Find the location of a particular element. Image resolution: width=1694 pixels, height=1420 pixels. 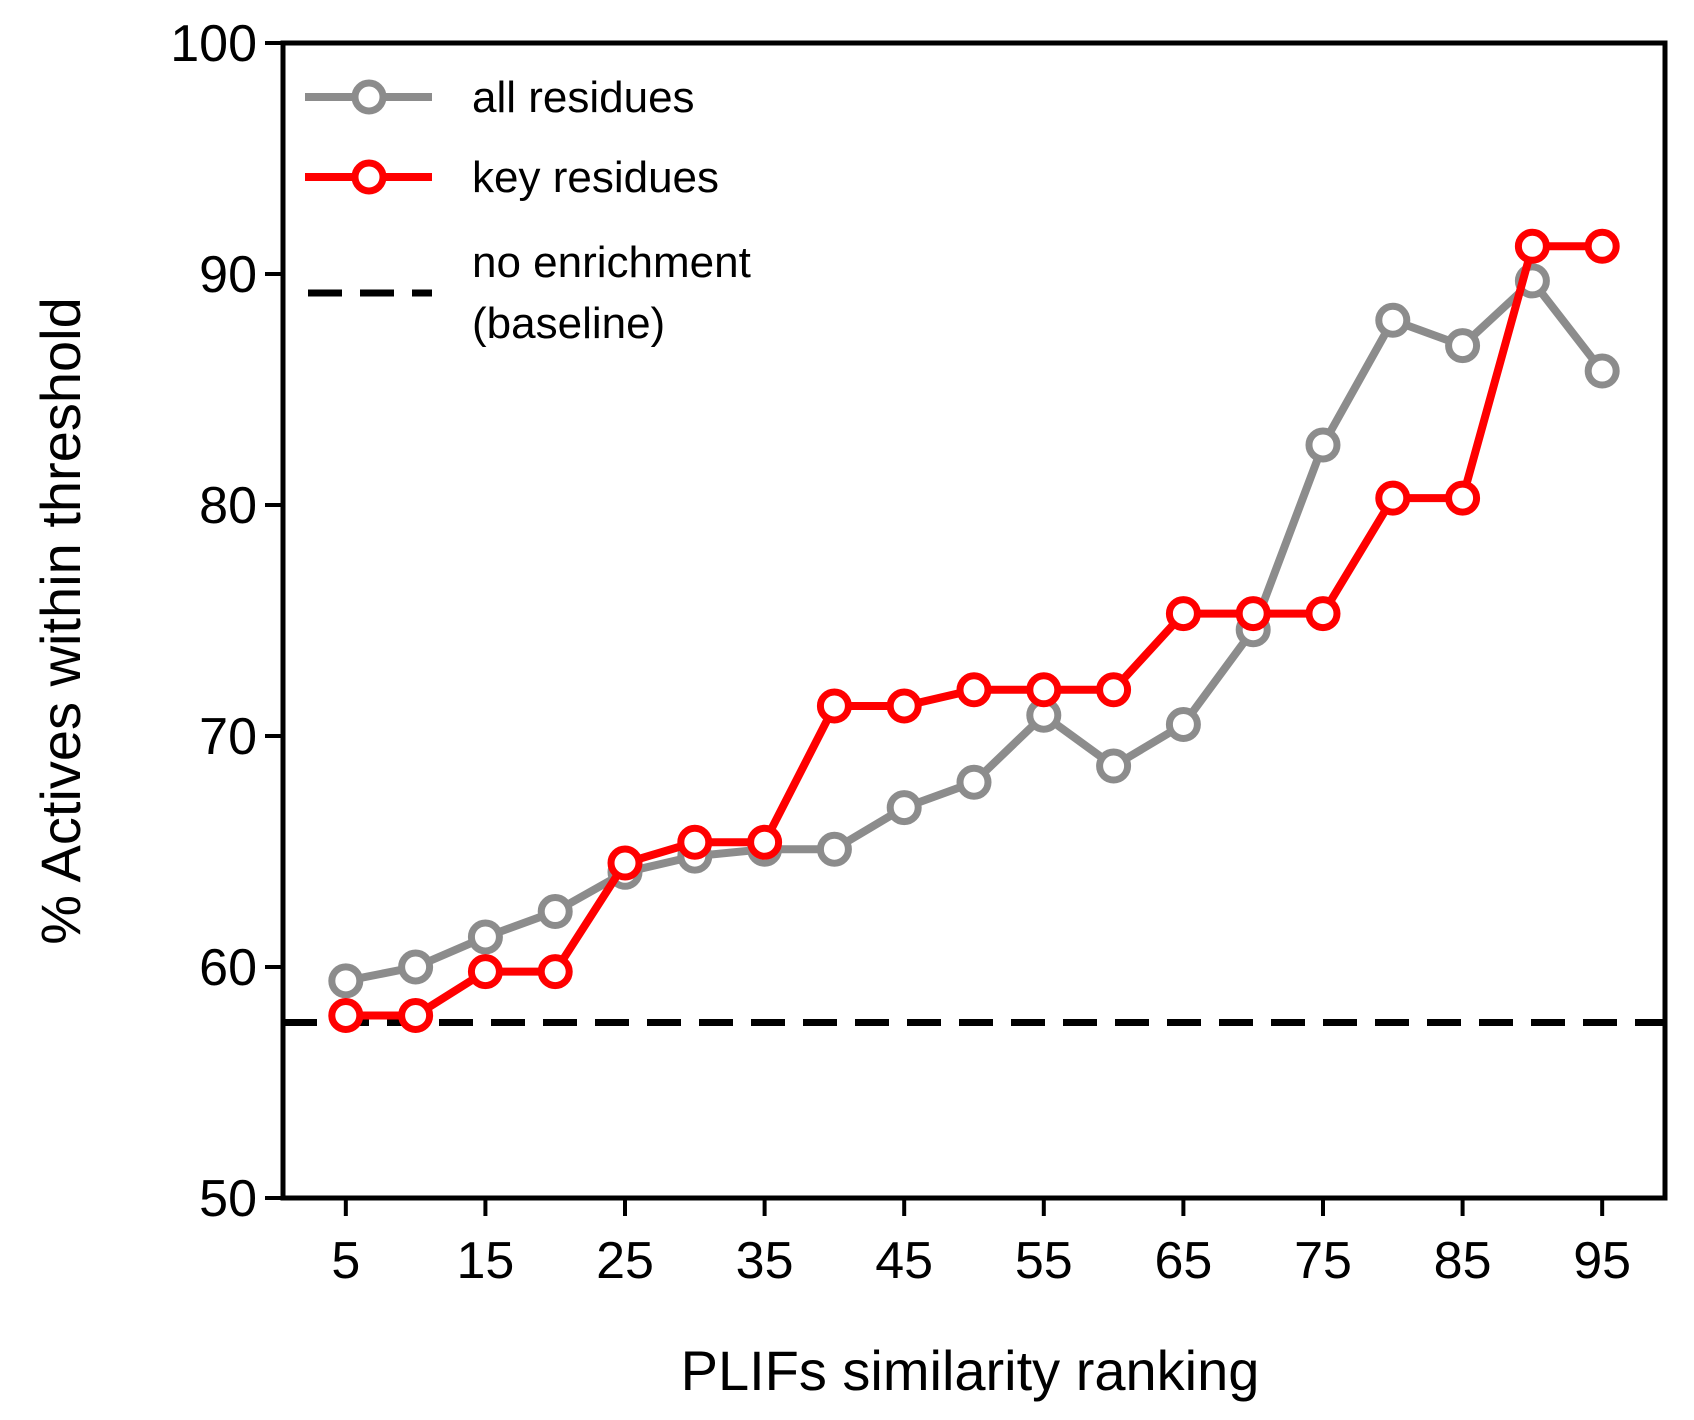

legend-key-residues-marker is located at coordinates (369, 177).